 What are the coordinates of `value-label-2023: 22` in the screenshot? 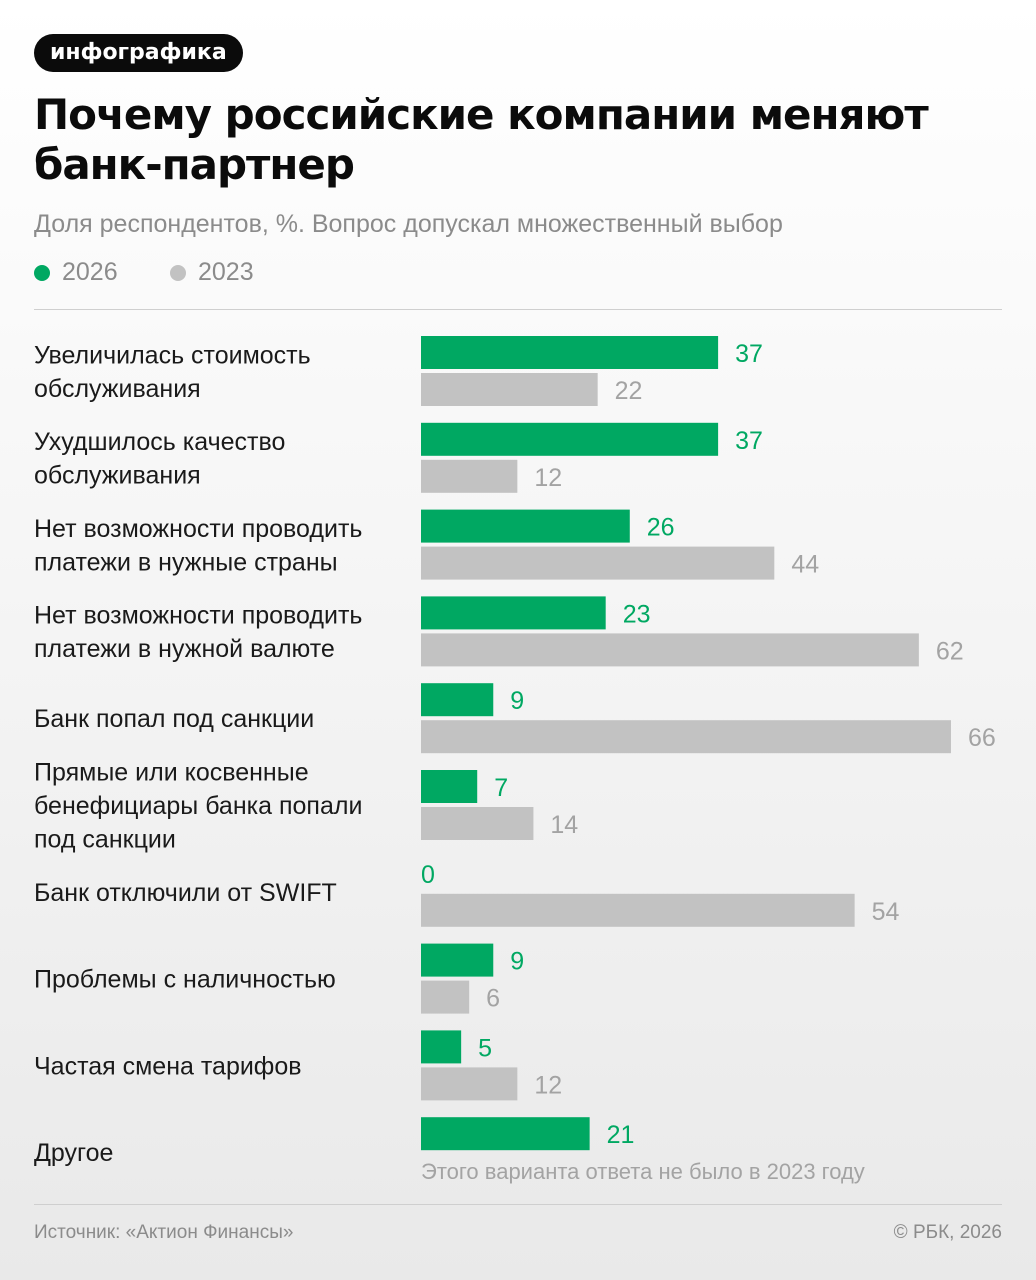 It's located at (629, 391).